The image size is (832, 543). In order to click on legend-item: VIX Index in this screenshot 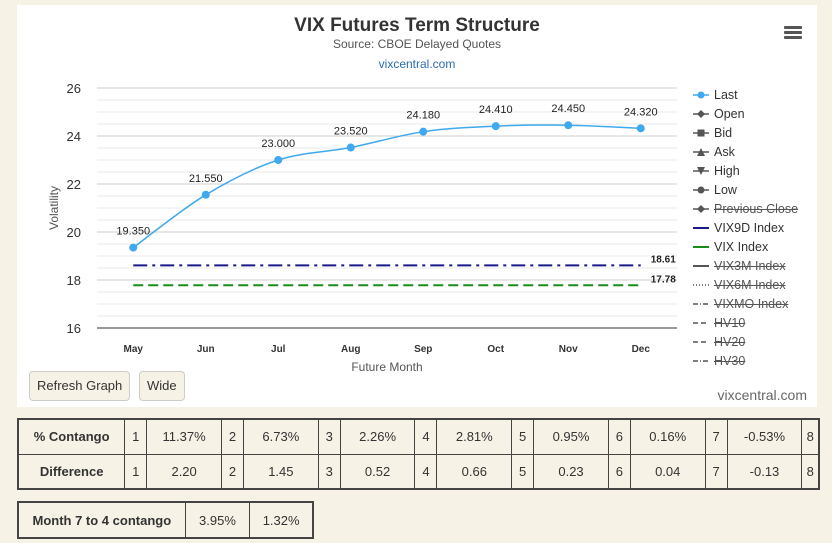, I will do `click(755, 246)`.